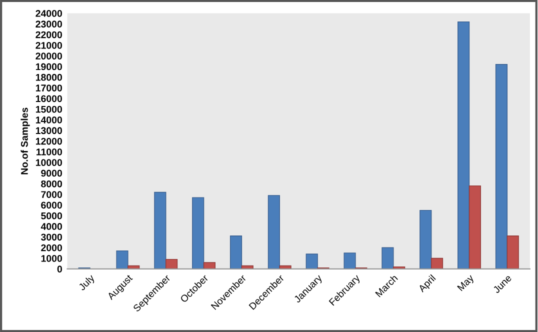 The image size is (538, 332). I want to click on y-tick-label: 23000, so click(49, 24).